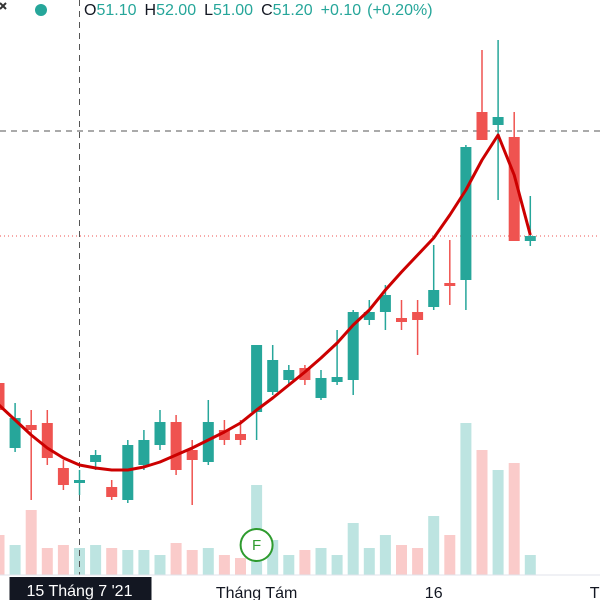 This screenshot has width=600, height=600. Describe the element at coordinates (399, 10) in the screenshot. I see `legend-change-pct: (+0.20%)` at that location.